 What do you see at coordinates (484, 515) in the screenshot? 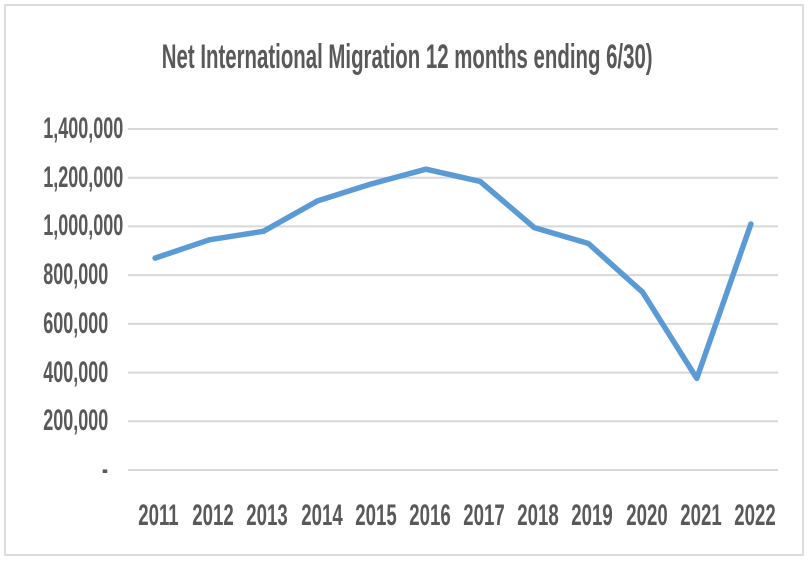
I see `x-axis-tick-label: 2017` at bounding box center [484, 515].